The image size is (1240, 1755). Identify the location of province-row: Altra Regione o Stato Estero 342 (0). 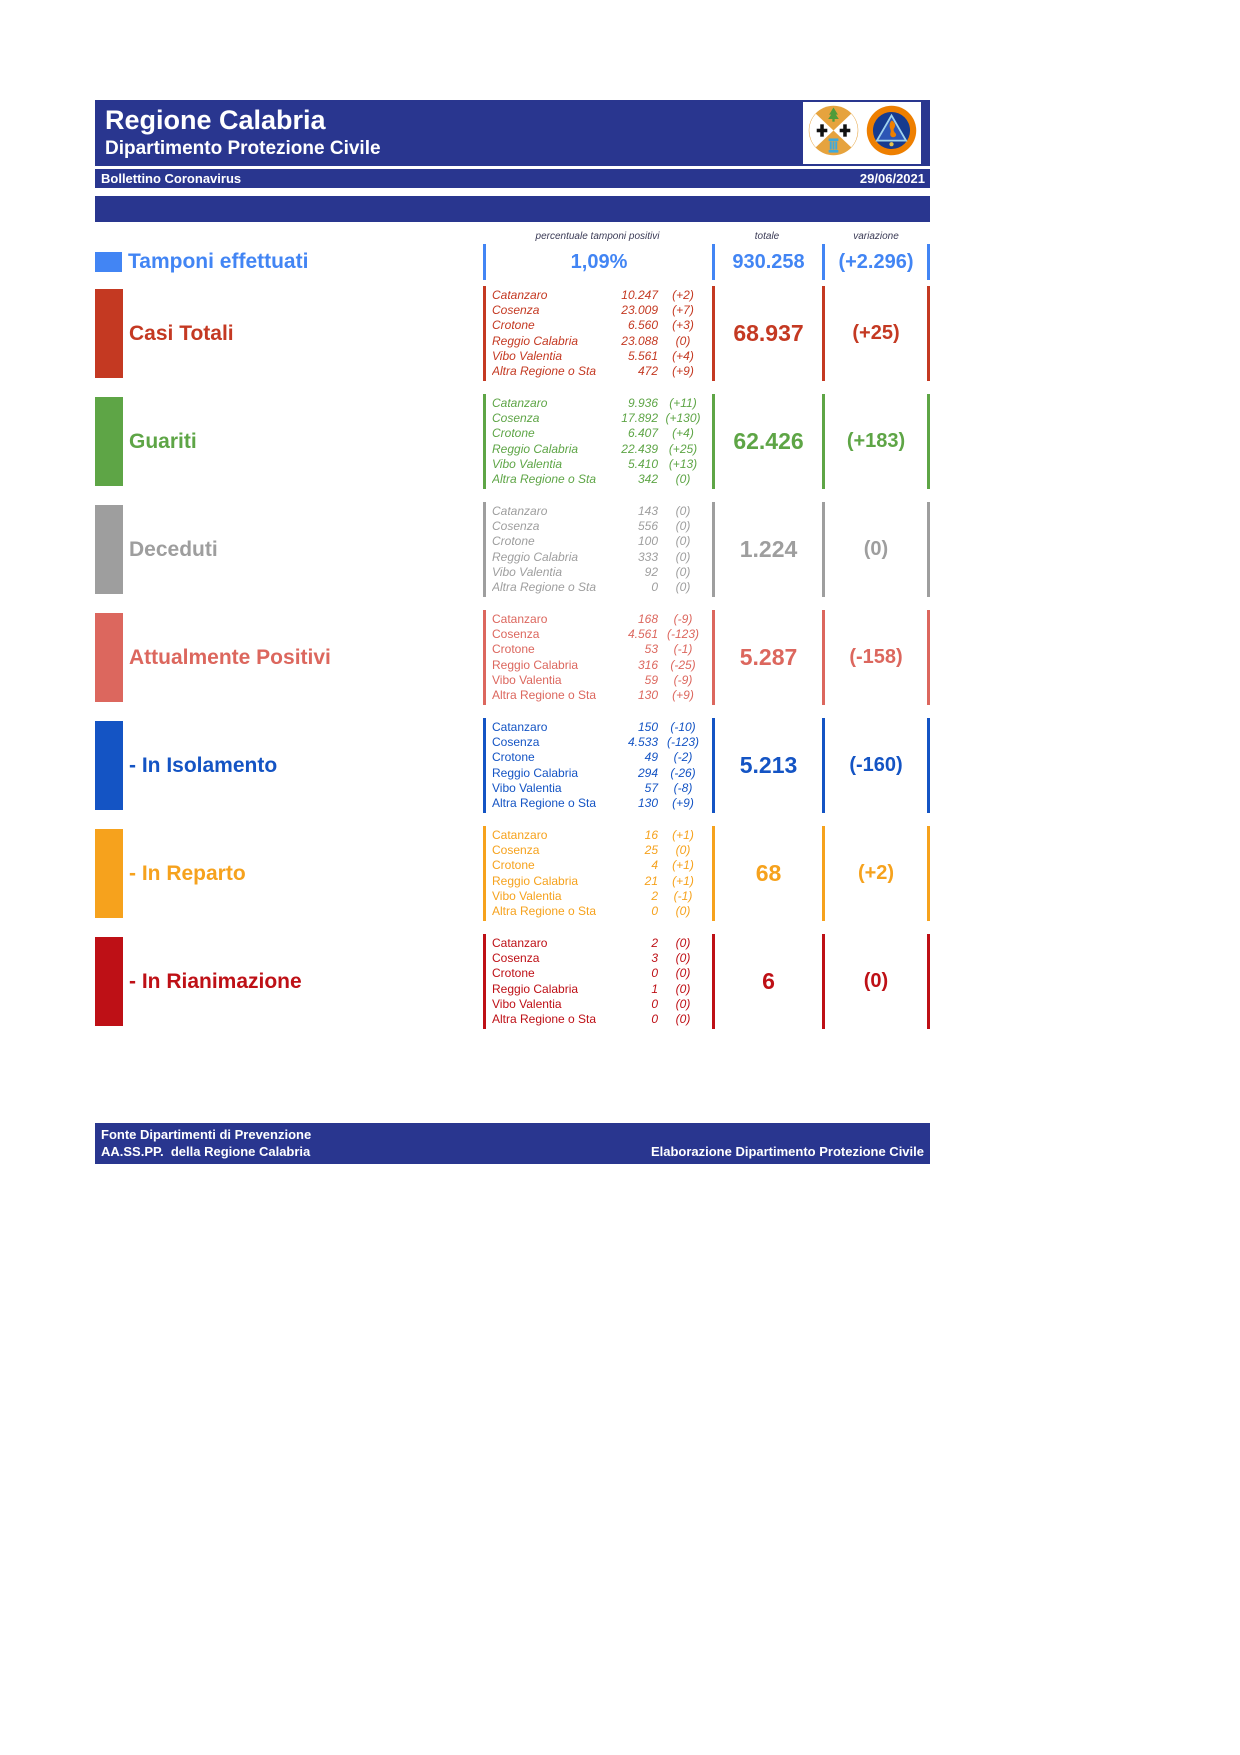
(600, 479).